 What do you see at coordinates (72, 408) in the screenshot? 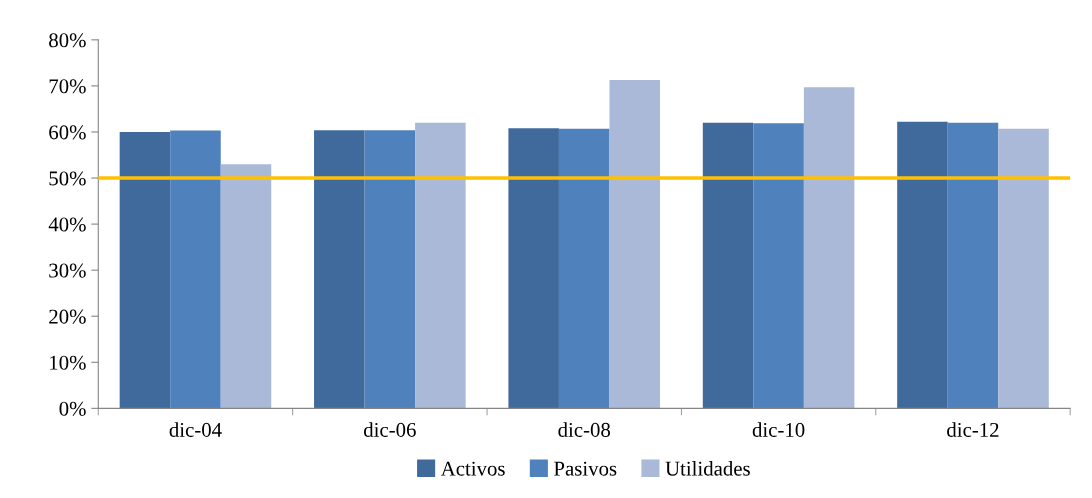
I see `y-tick-label: 0%` at bounding box center [72, 408].